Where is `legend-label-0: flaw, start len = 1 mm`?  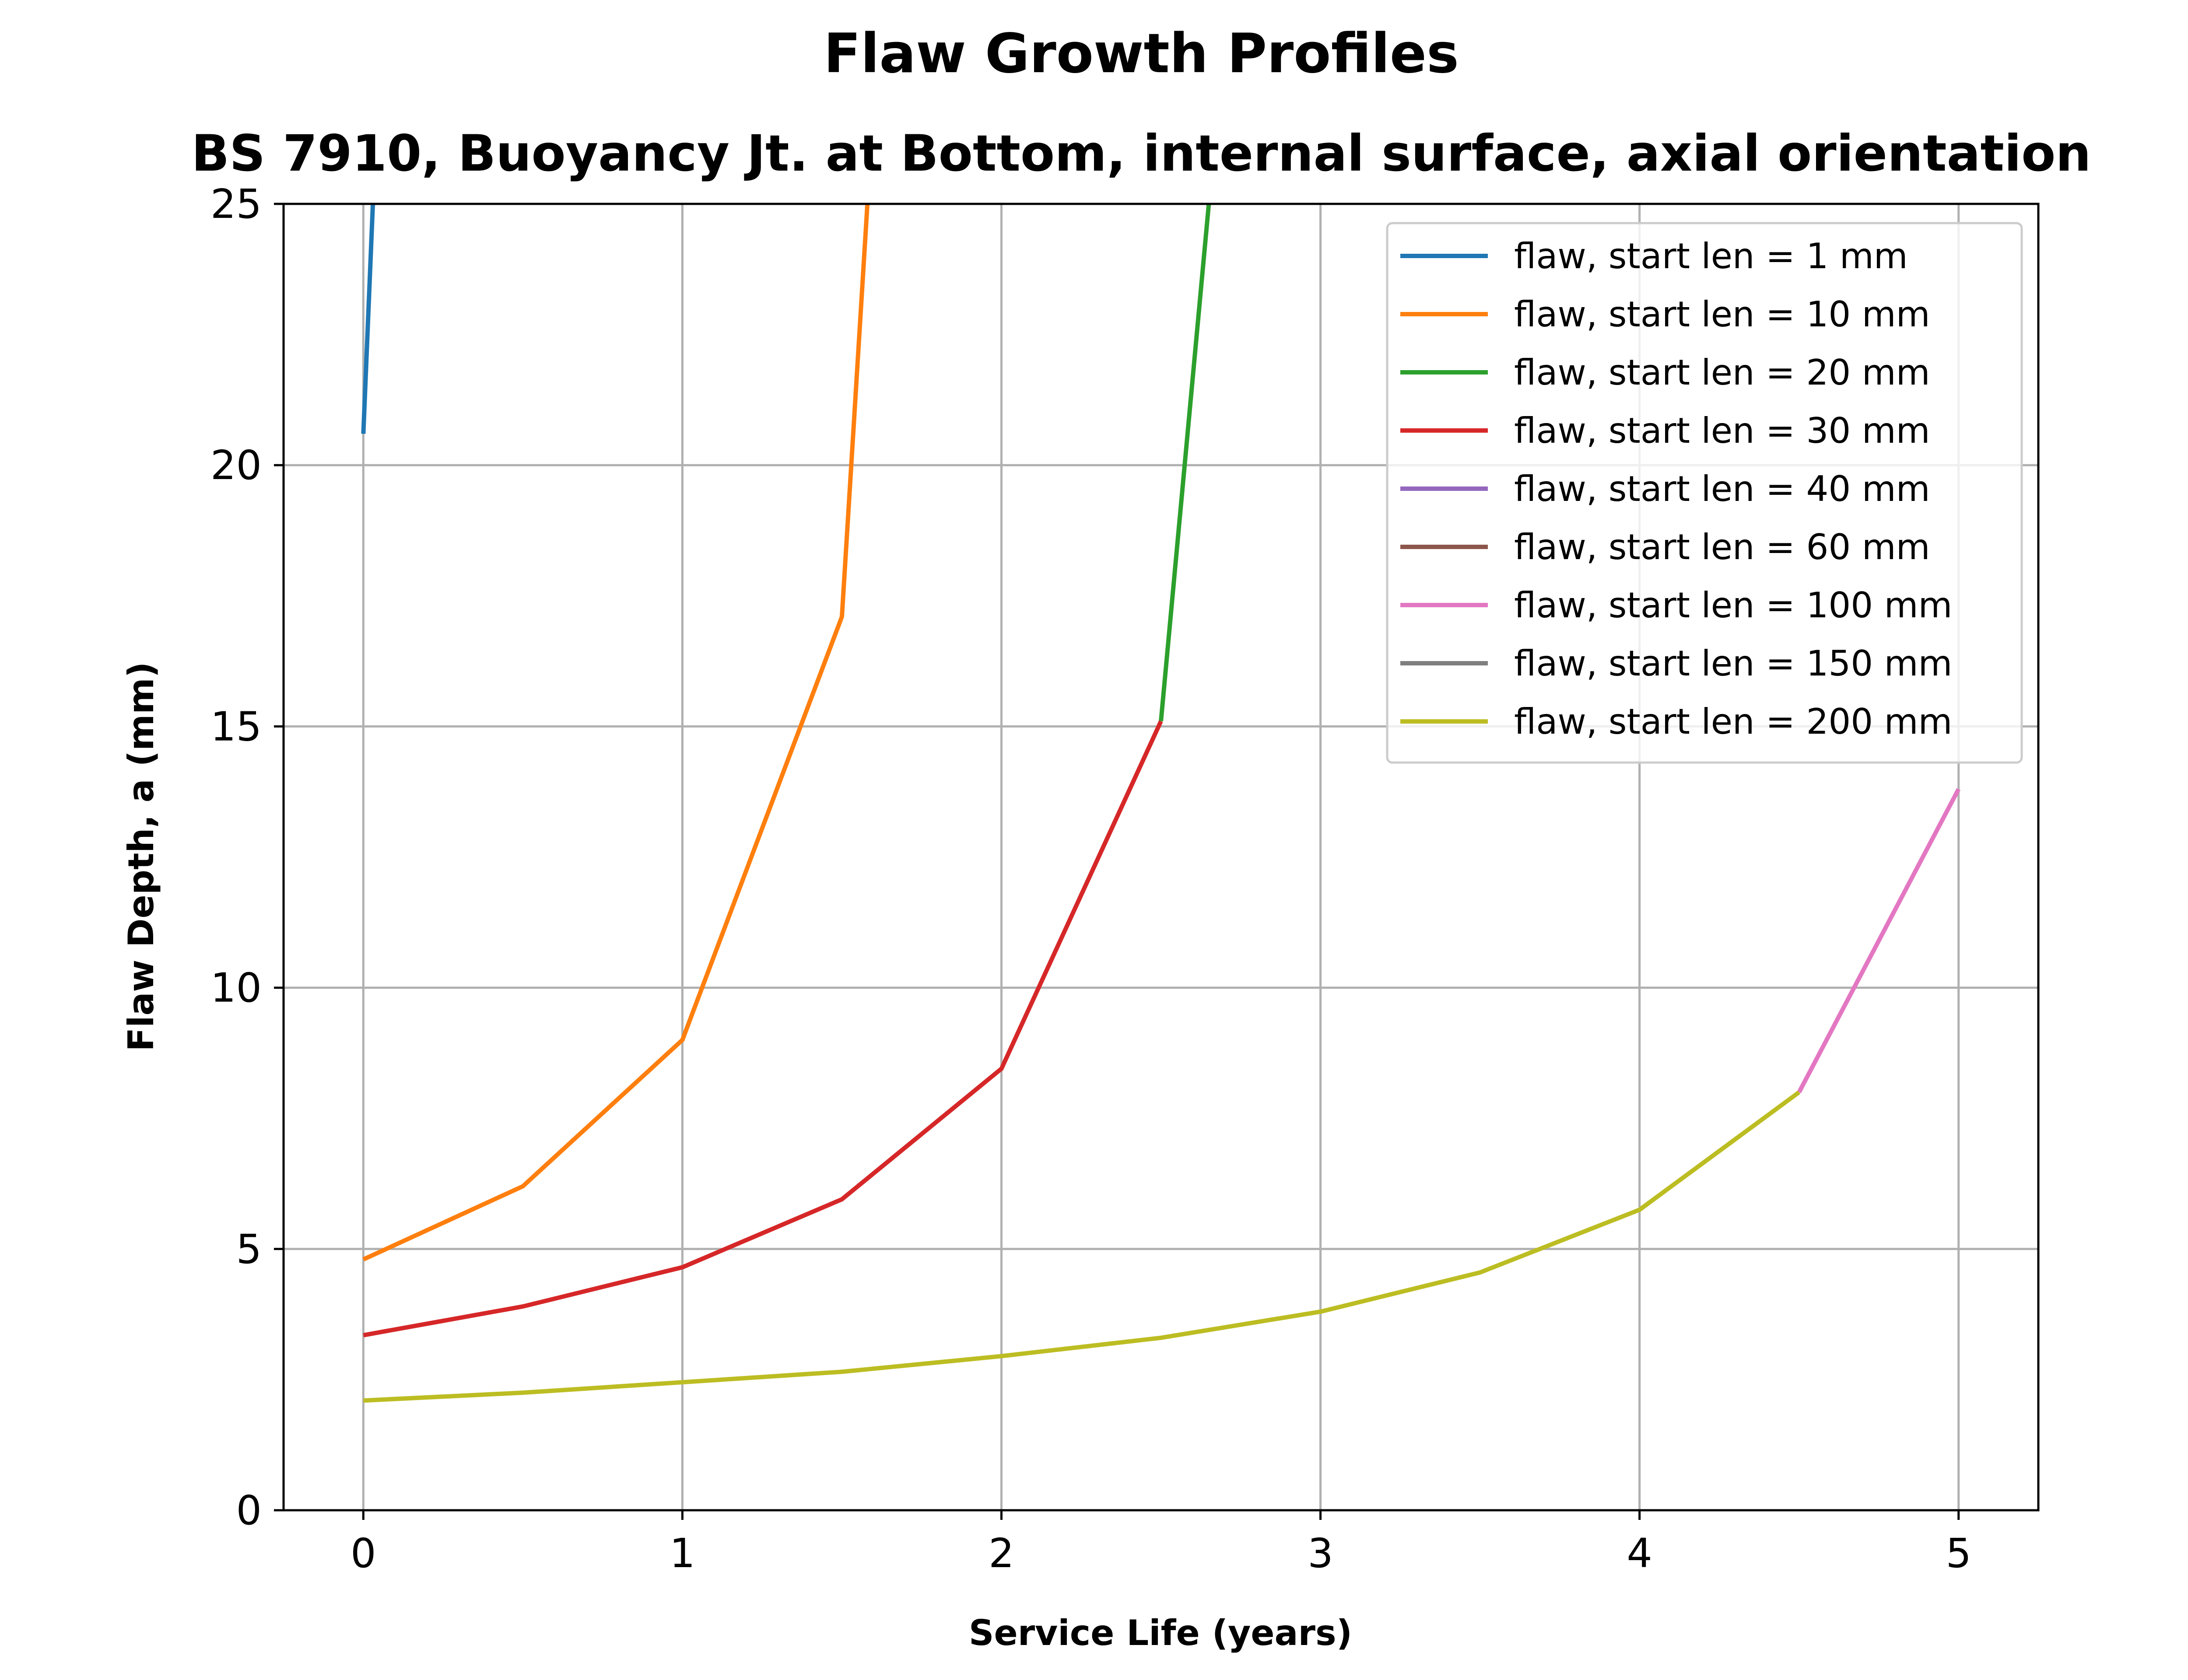
legend-label-0: flaw, start len = 1 mm is located at coordinates (1711, 256).